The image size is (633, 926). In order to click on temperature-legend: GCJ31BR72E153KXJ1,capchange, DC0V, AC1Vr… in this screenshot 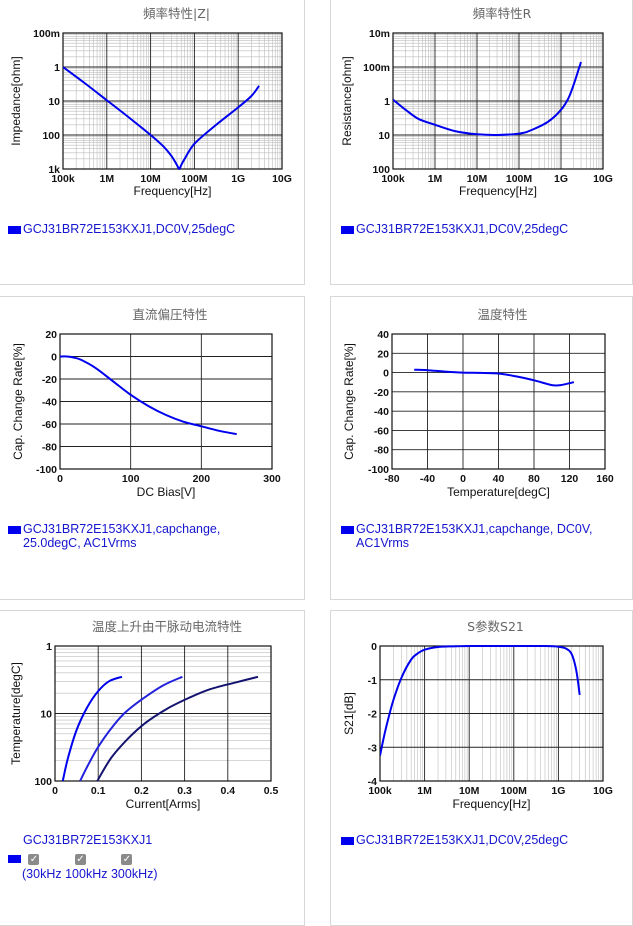, I will do `click(467, 536)`.